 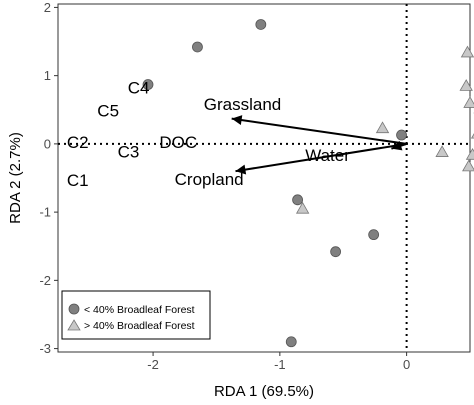 I want to click on variable-label: DOC, so click(x=178, y=142).